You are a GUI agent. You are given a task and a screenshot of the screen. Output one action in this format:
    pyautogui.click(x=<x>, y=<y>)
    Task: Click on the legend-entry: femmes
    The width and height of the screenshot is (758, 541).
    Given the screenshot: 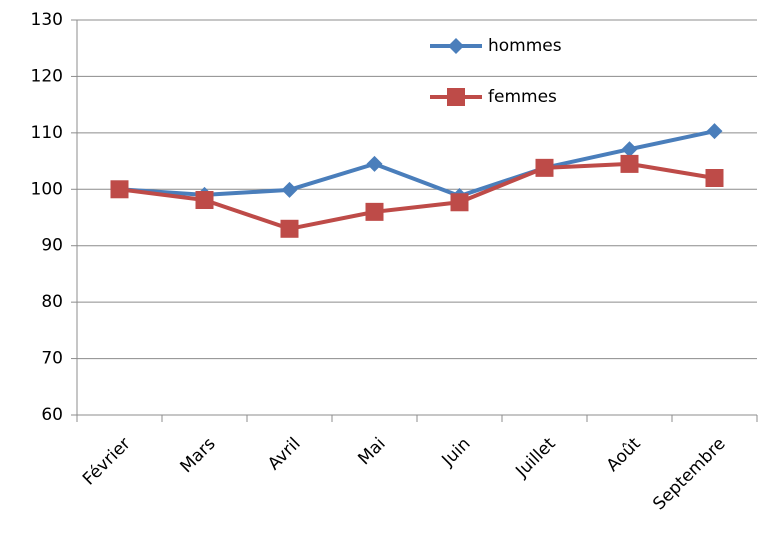 What is the action you would take?
    pyautogui.click(x=493, y=97)
    